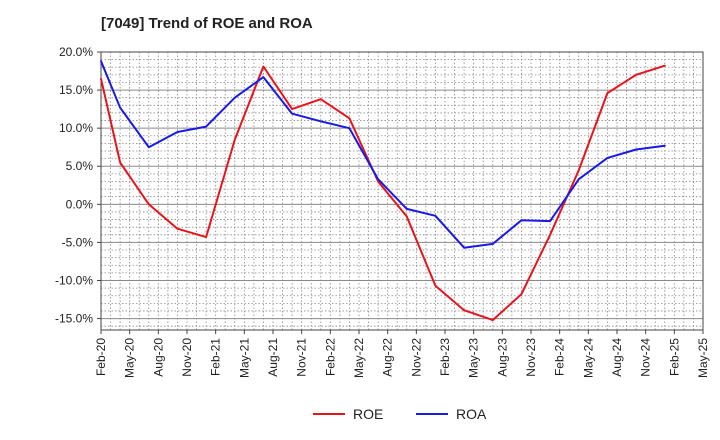 The height and width of the screenshot is (440, 720). Describe the element at coordinates (78, 242) in the screenshot. I see `y-tick-label: -5.0%` at that location.